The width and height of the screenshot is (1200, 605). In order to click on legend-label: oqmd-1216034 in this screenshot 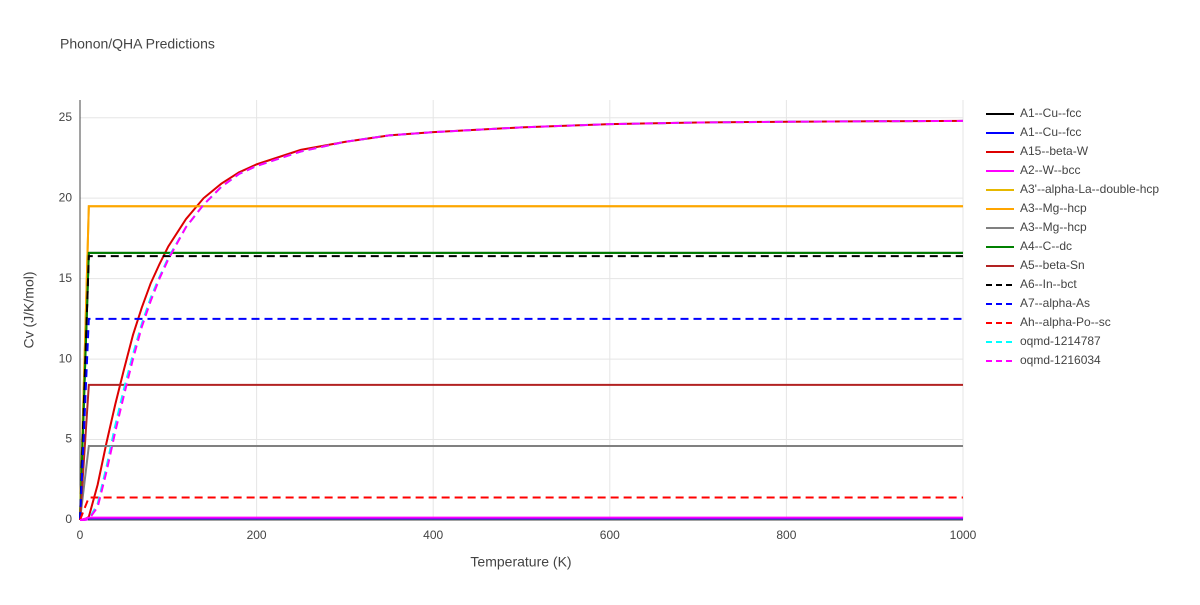, I will do `click(1060, 360)`.